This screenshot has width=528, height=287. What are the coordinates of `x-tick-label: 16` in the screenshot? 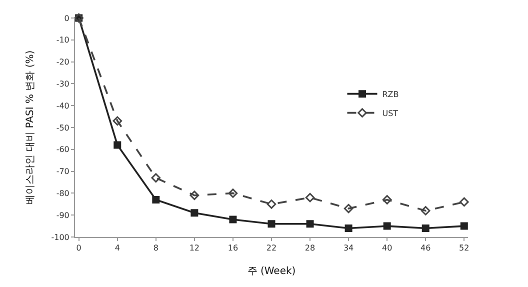 It's located at (233, 248).